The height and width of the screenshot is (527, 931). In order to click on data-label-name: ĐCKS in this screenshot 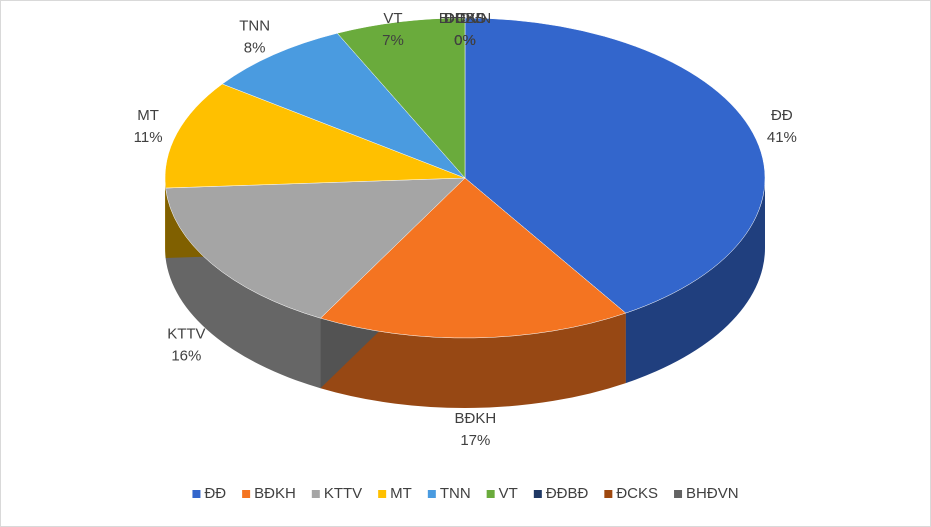, I will do `click(465, 18)`.